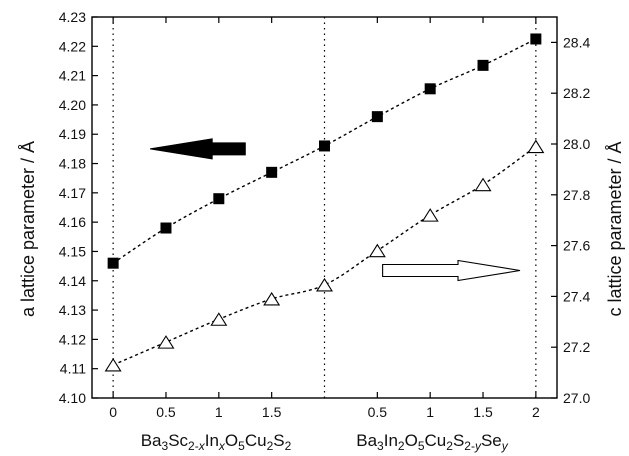 The width and height of the screenshot is (629, 456). What do you see at coordinates (576, 144) in the screenshot?
I see `right-y-tick-label: 28.0` at bounding box center [576, 144].